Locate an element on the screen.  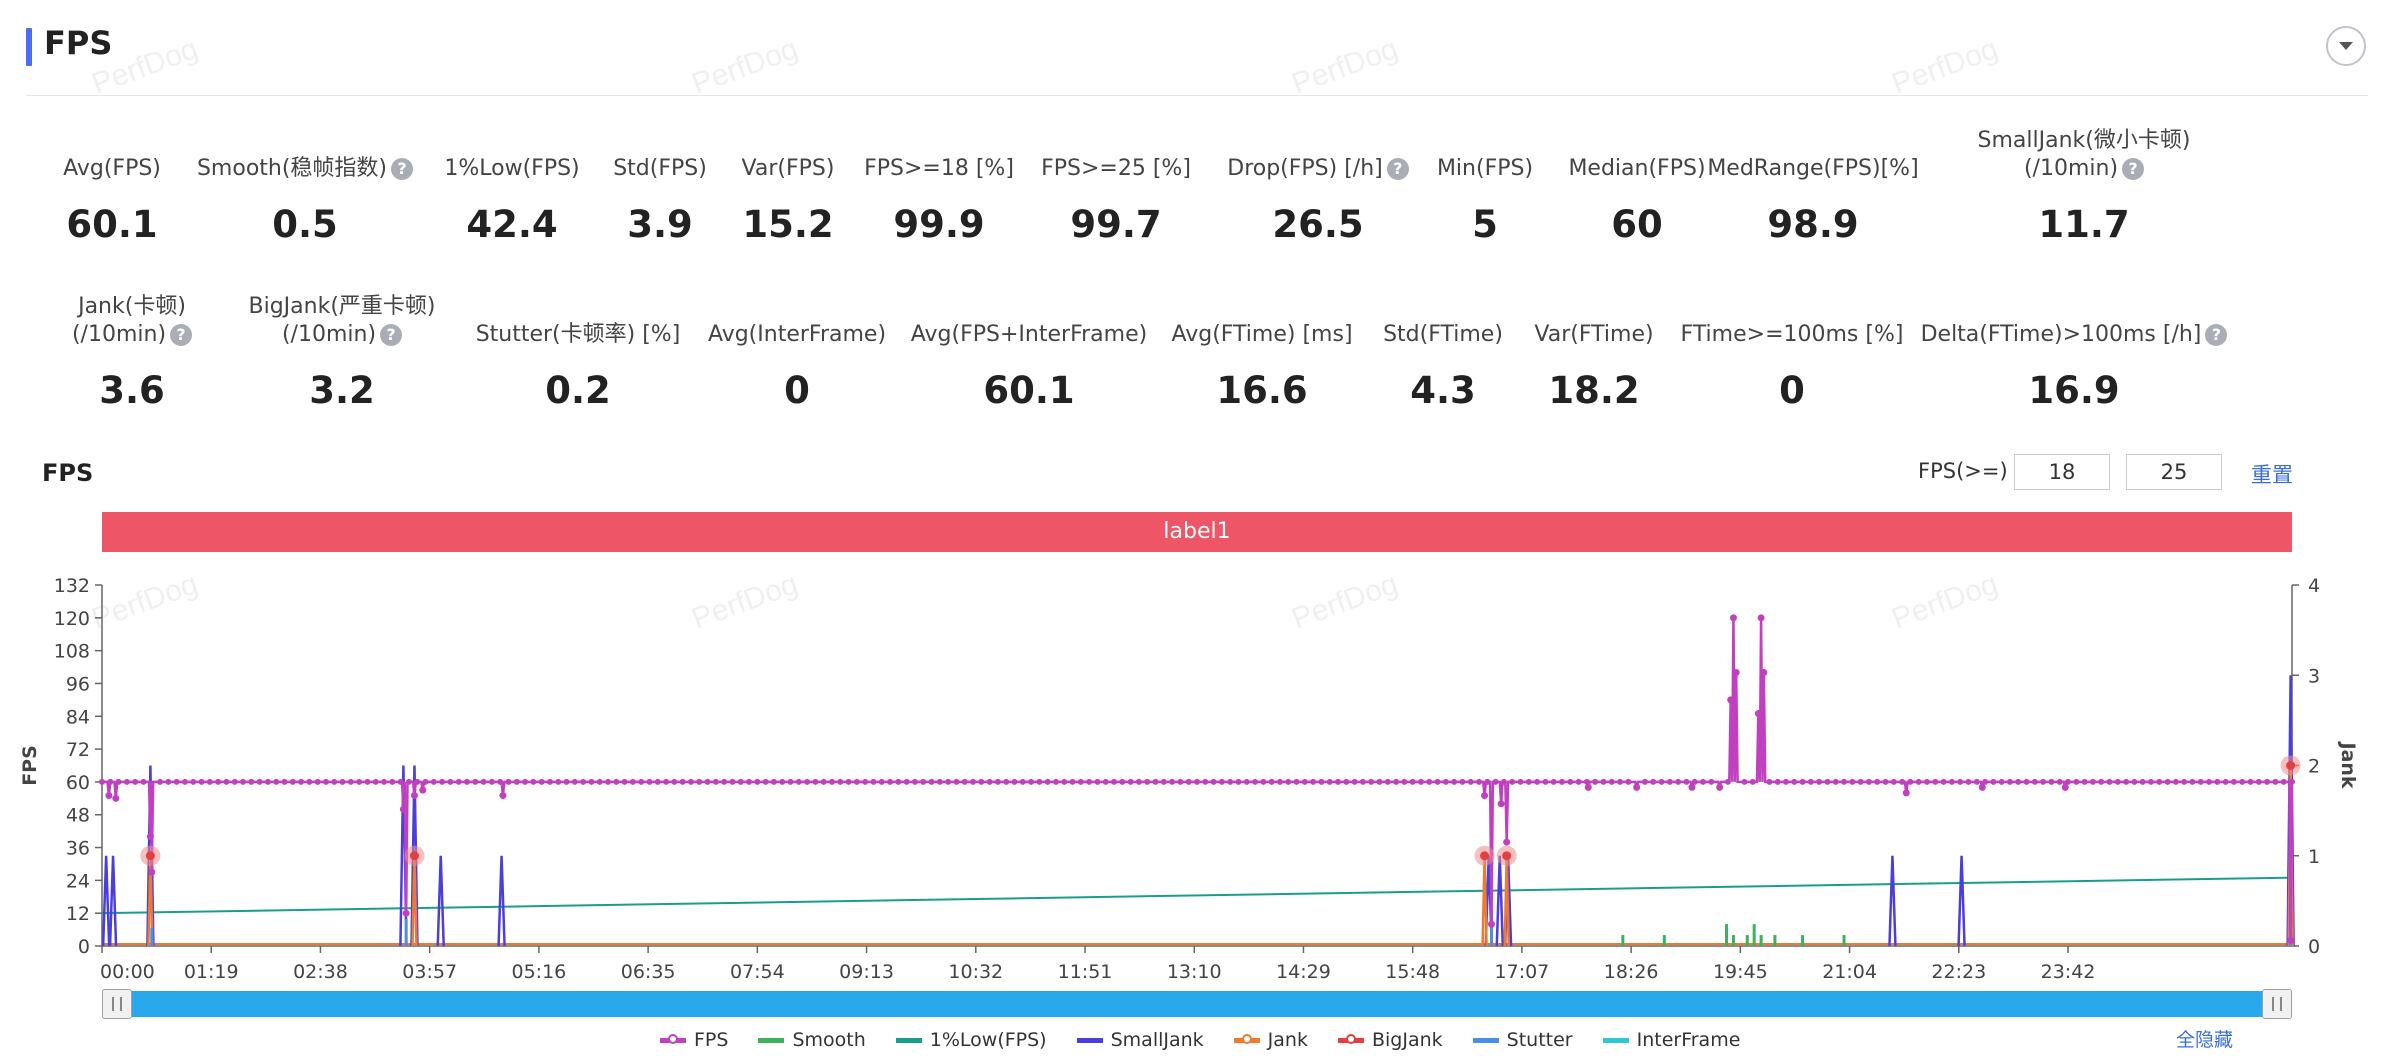
legend-item-bigjank: BigJank is located at coordinates (1390, 1040).